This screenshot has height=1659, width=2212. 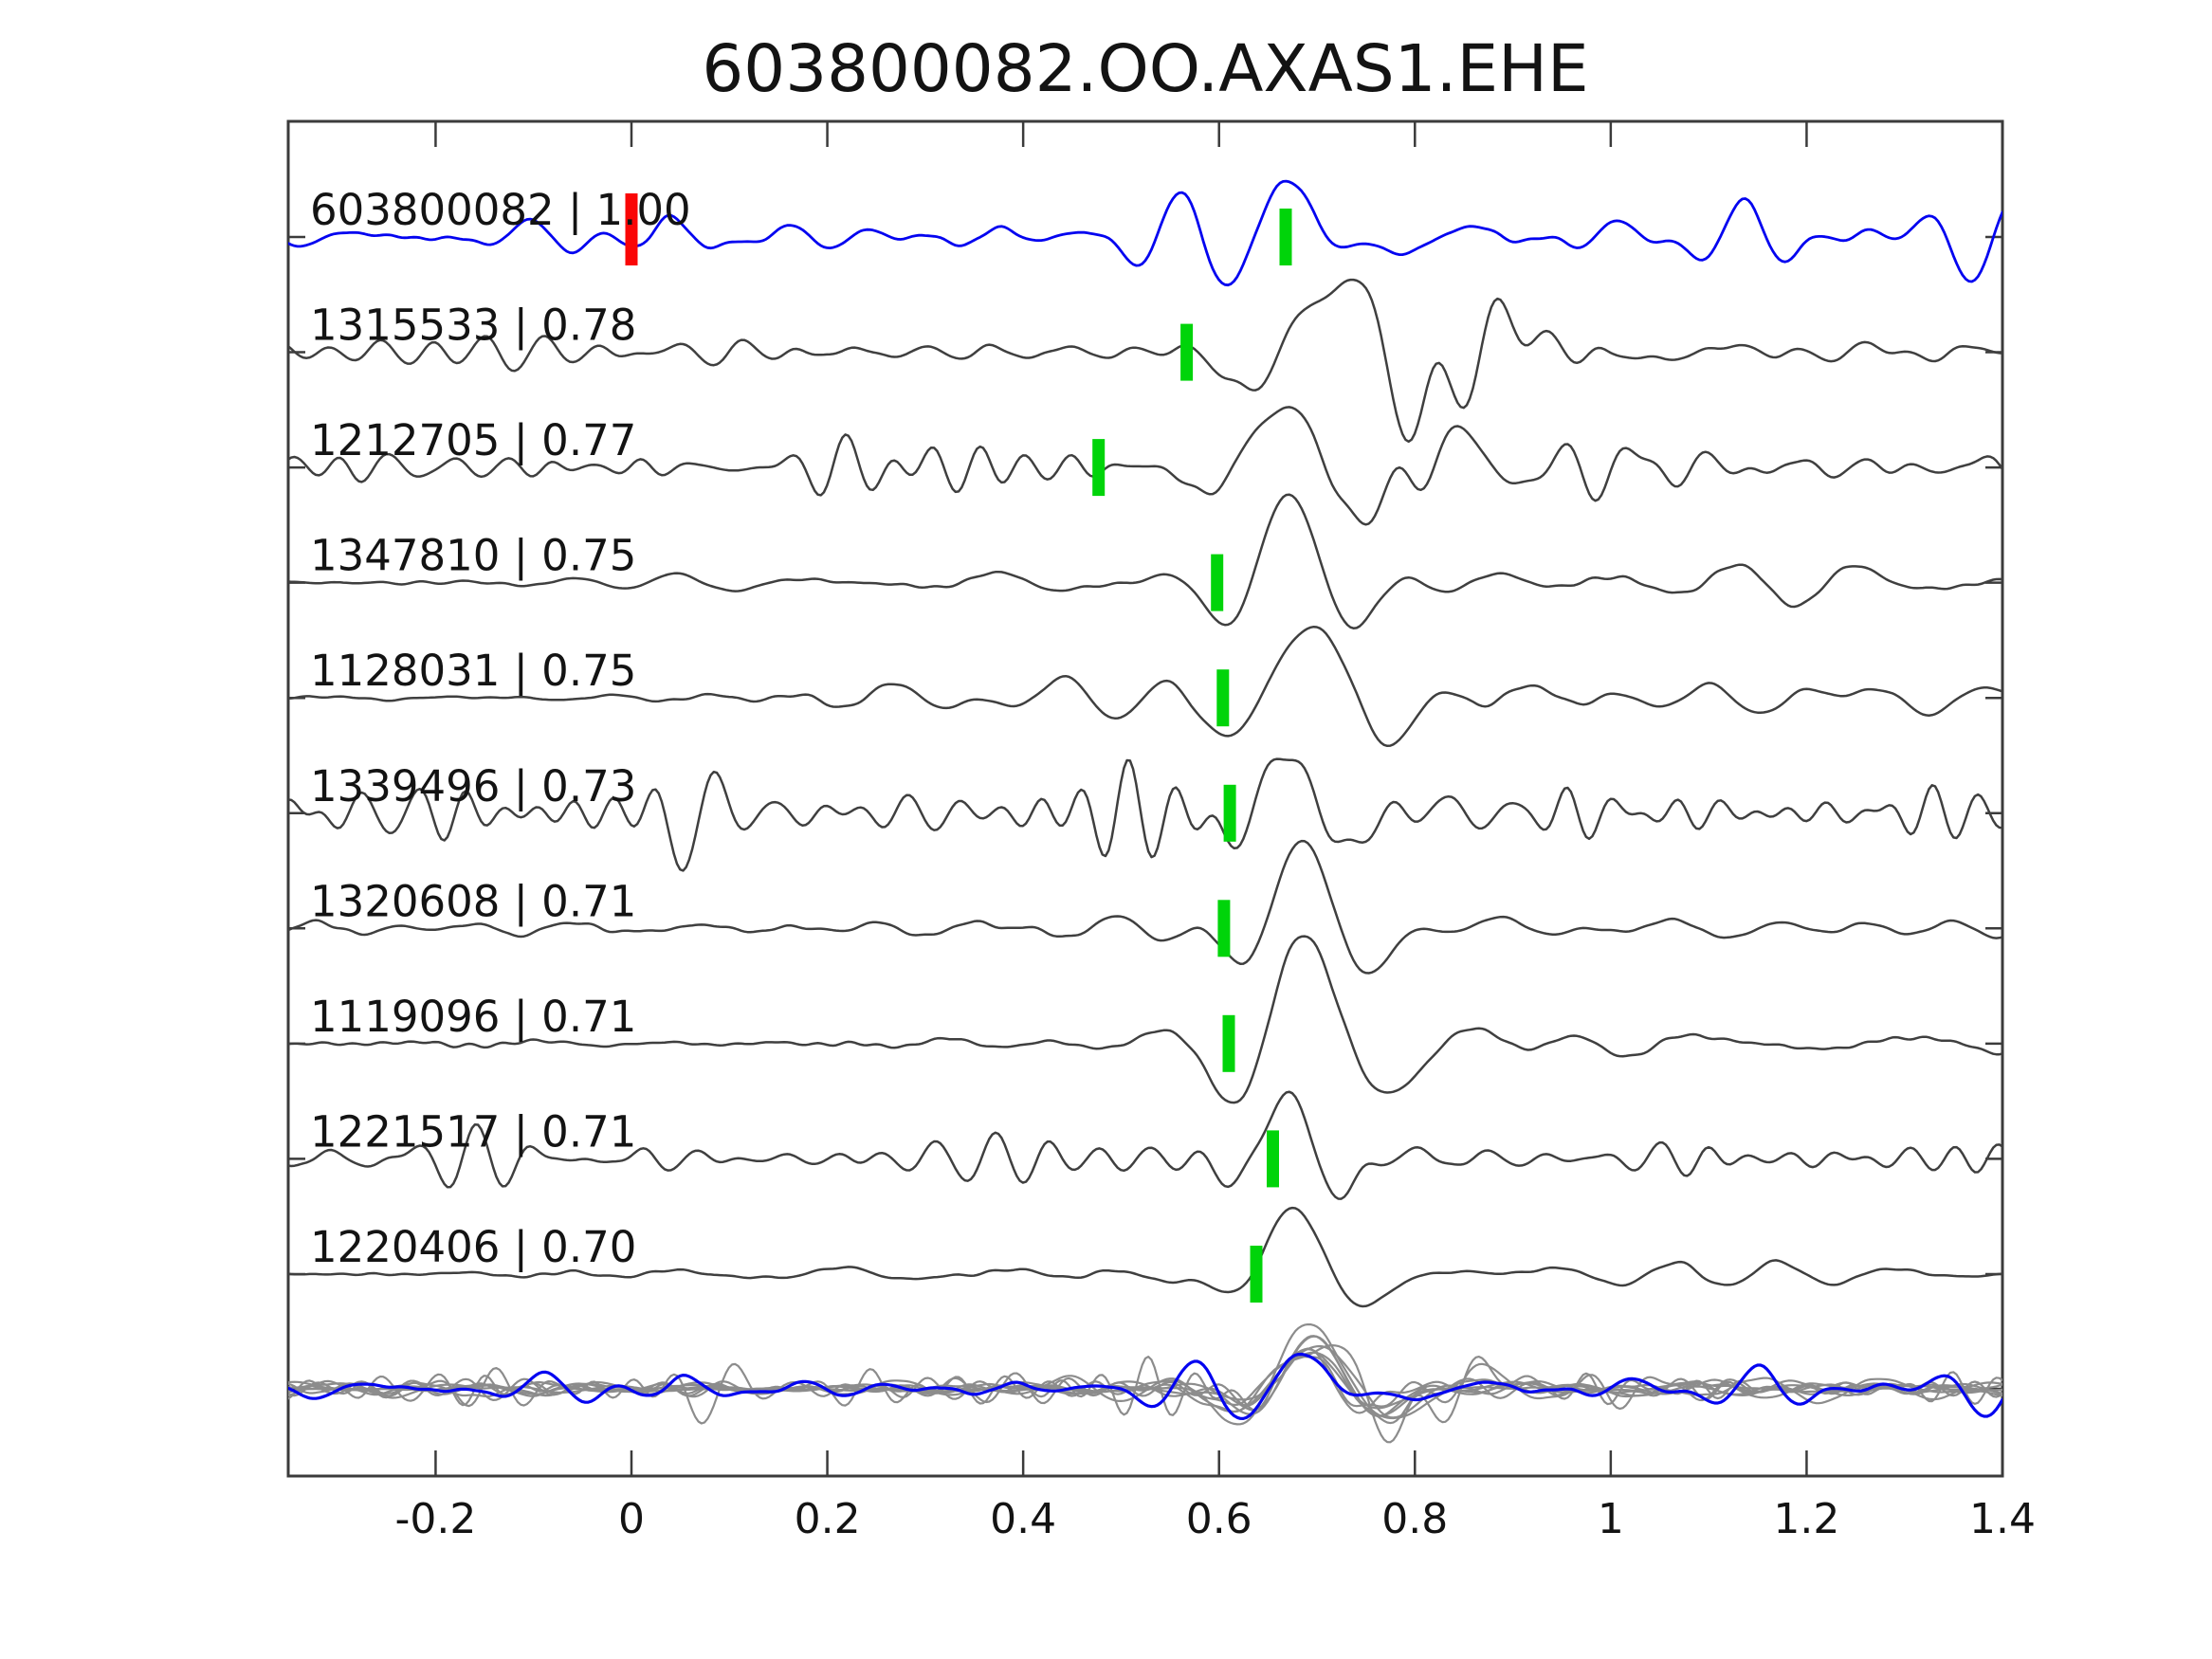 I want to click on x-tick-label: -0.2, so click(x=435, y=1519).